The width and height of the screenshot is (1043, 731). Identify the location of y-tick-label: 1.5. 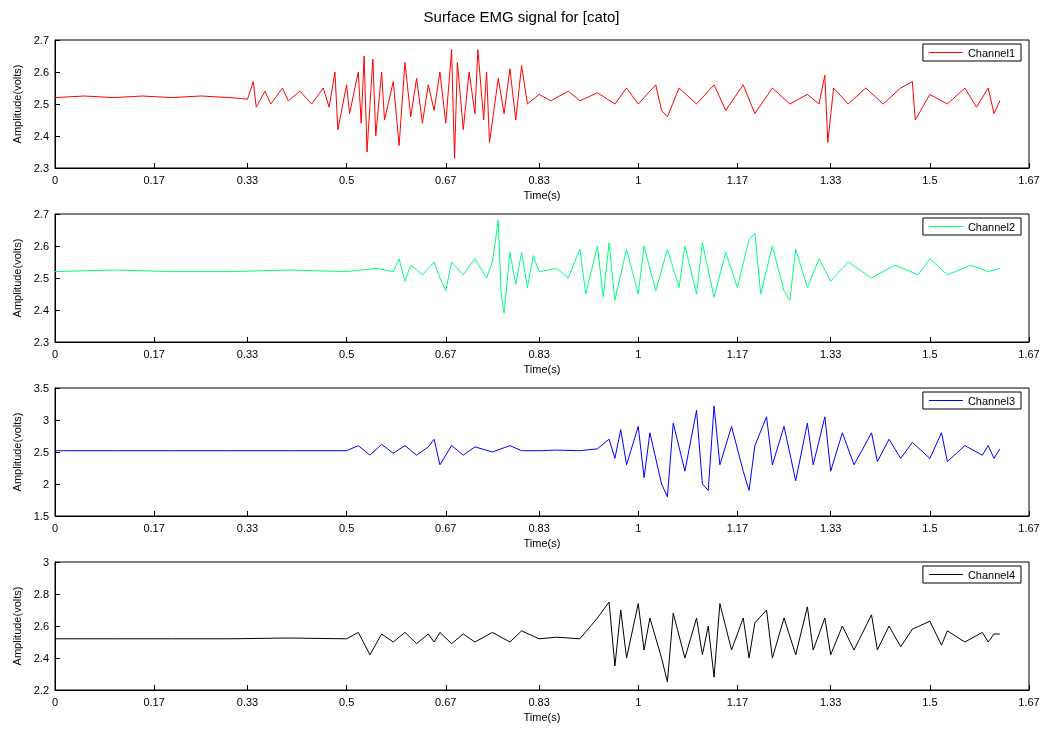
(41, 516).